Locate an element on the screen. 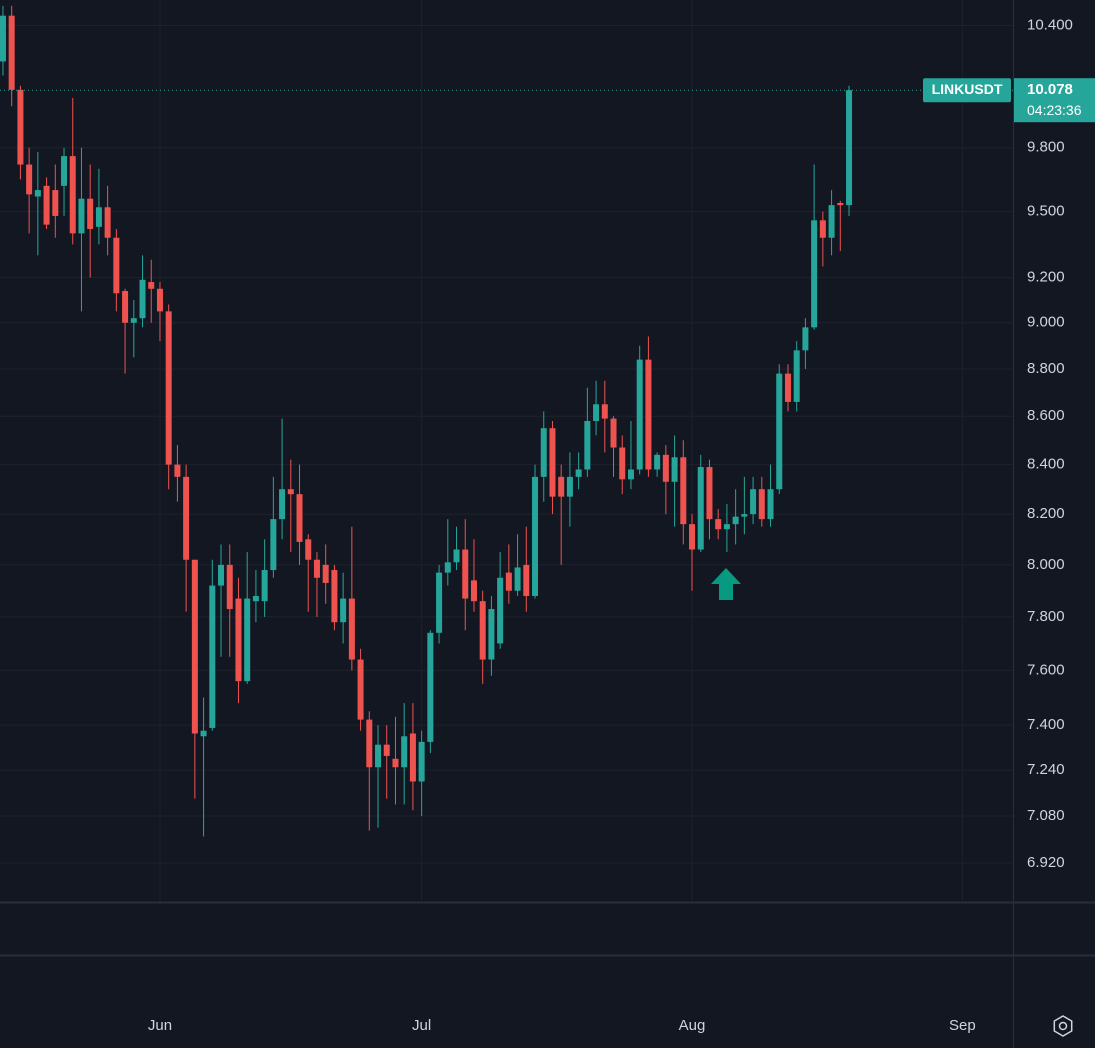 The image size is (1095, 1048). x-tick-label: Jul is located at coordinates (421, 1025).